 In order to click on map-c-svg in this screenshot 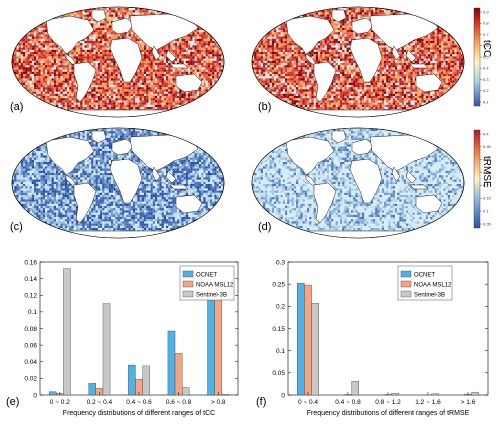, I will do `click(118, 183)`.